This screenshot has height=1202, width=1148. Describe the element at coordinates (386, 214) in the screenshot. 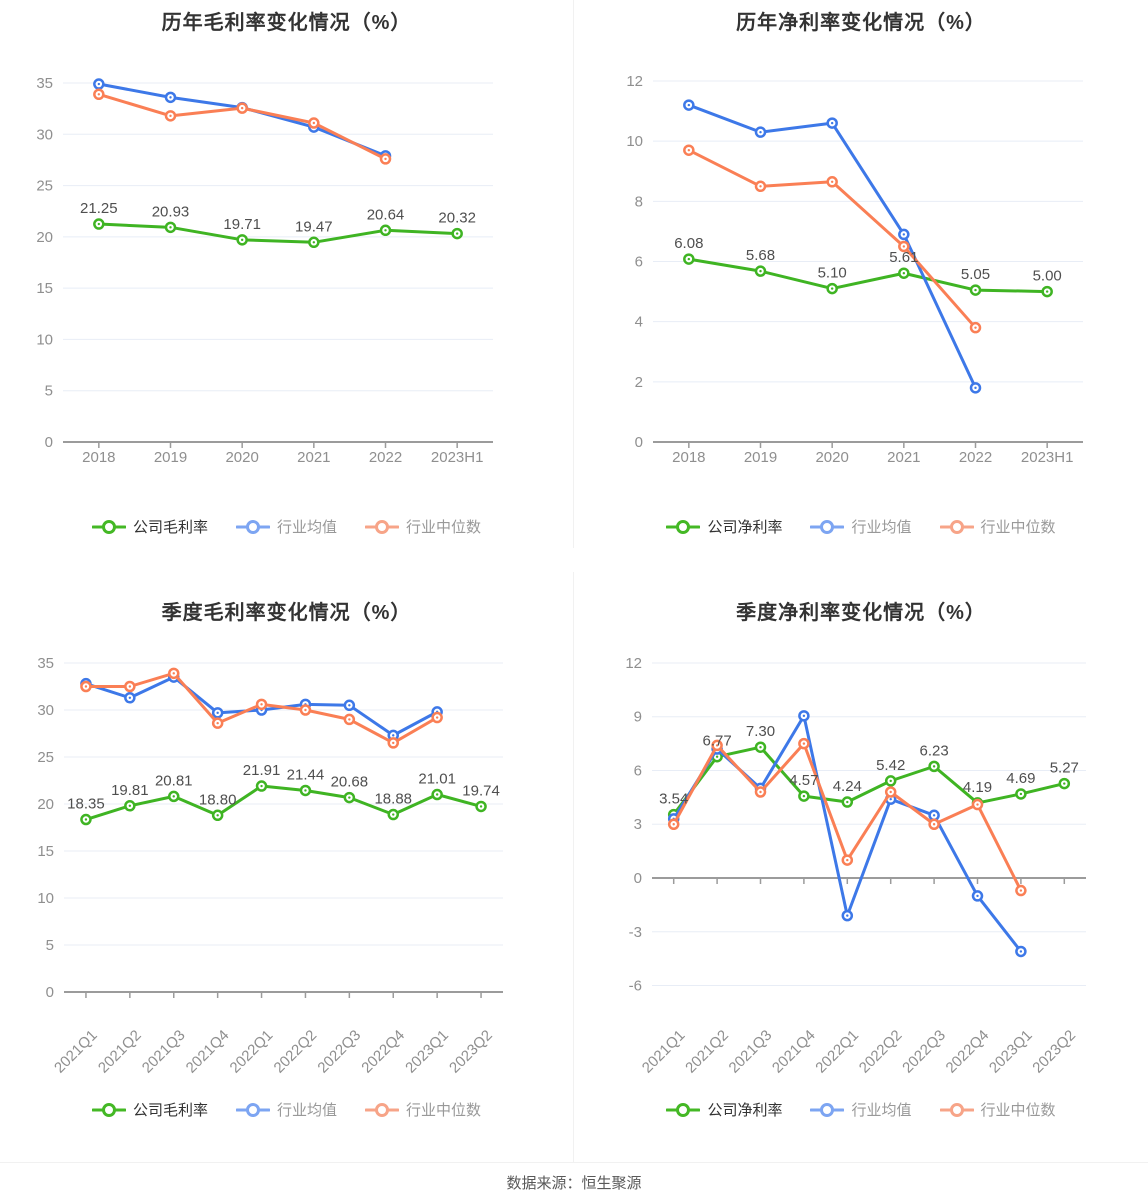

I see `svg-text: 20.64` at that location.